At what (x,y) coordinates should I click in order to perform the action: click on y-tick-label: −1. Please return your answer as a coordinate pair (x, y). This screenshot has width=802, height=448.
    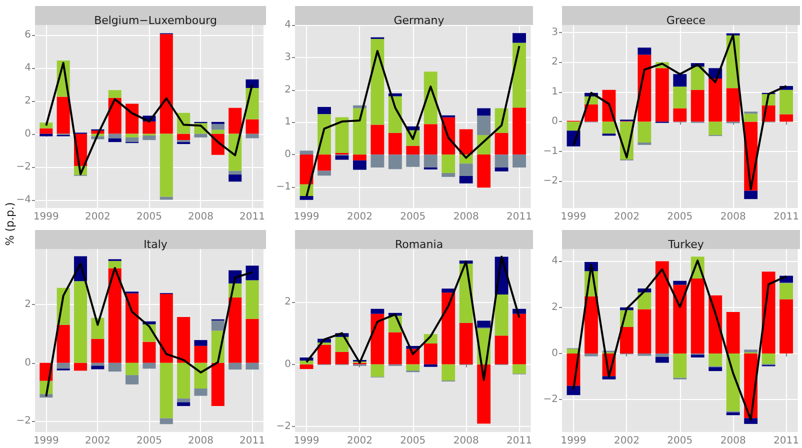
    Looking at the image, I should click on (550, 151).